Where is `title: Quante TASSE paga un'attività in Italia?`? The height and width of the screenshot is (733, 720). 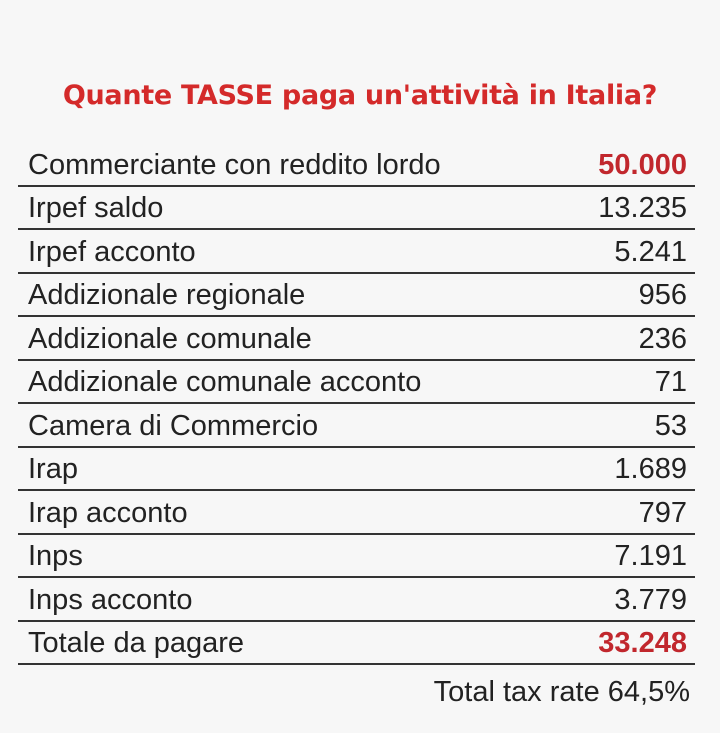 title: Quante TASSE paga un'attività in Italia? is located at coordinates (360, 95).